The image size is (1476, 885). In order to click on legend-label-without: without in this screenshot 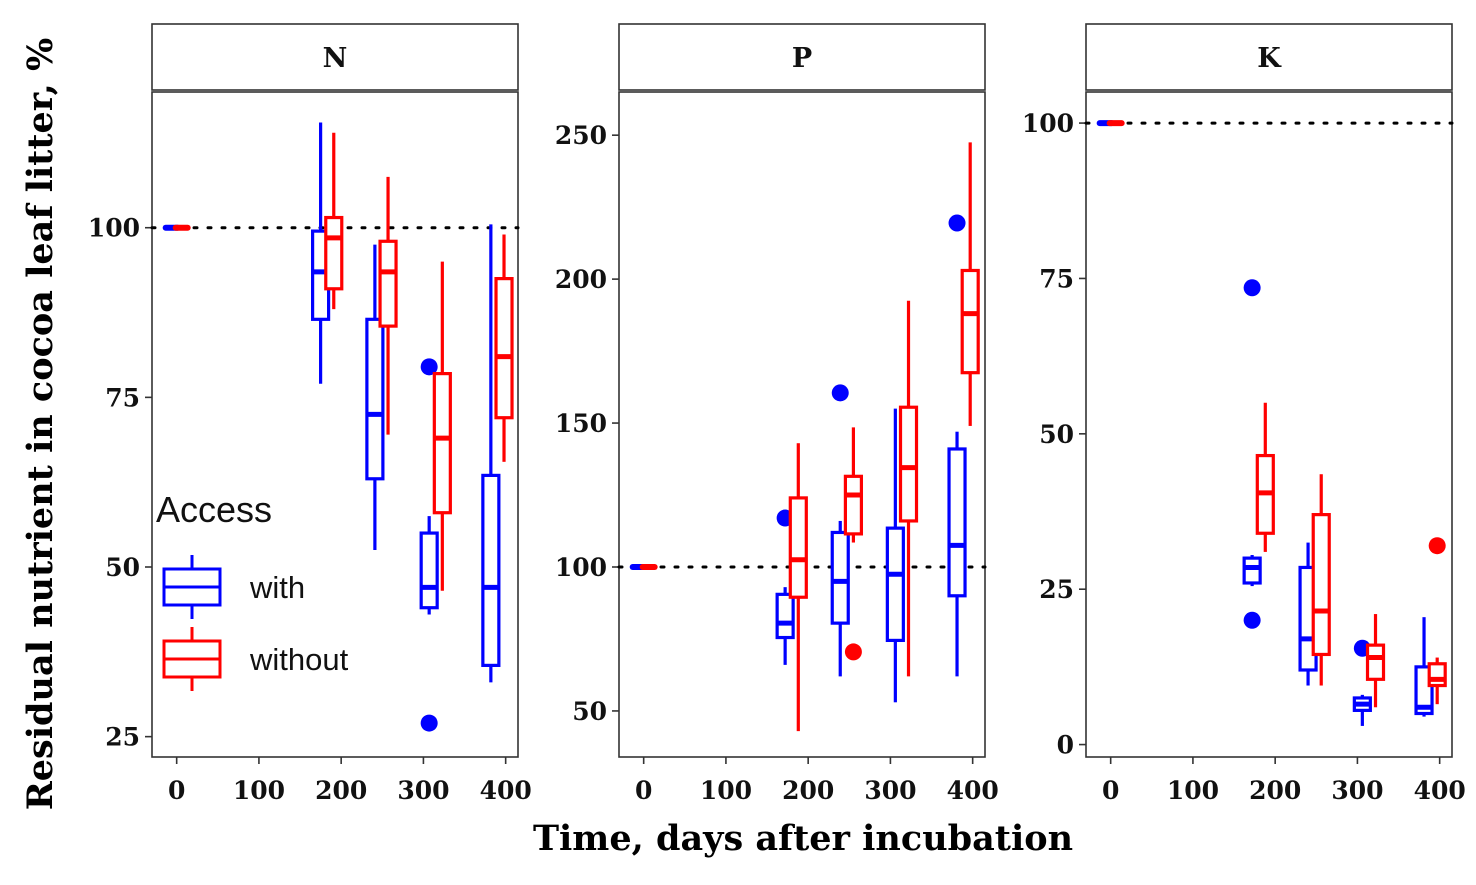, I will do `click(299, 659)`.